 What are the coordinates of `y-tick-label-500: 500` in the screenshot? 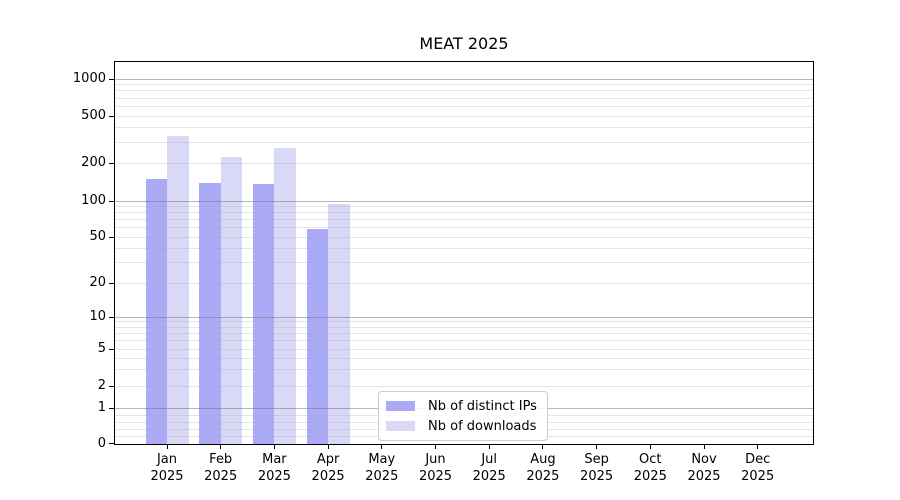 It's located at (93, 115).